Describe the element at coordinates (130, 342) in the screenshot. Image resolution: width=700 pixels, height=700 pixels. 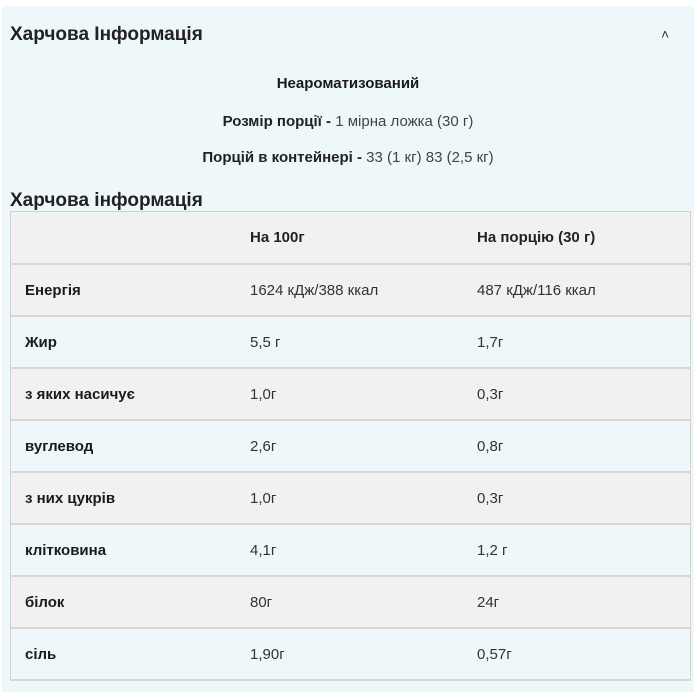
I see `nutrient-name: Жир` at that location.